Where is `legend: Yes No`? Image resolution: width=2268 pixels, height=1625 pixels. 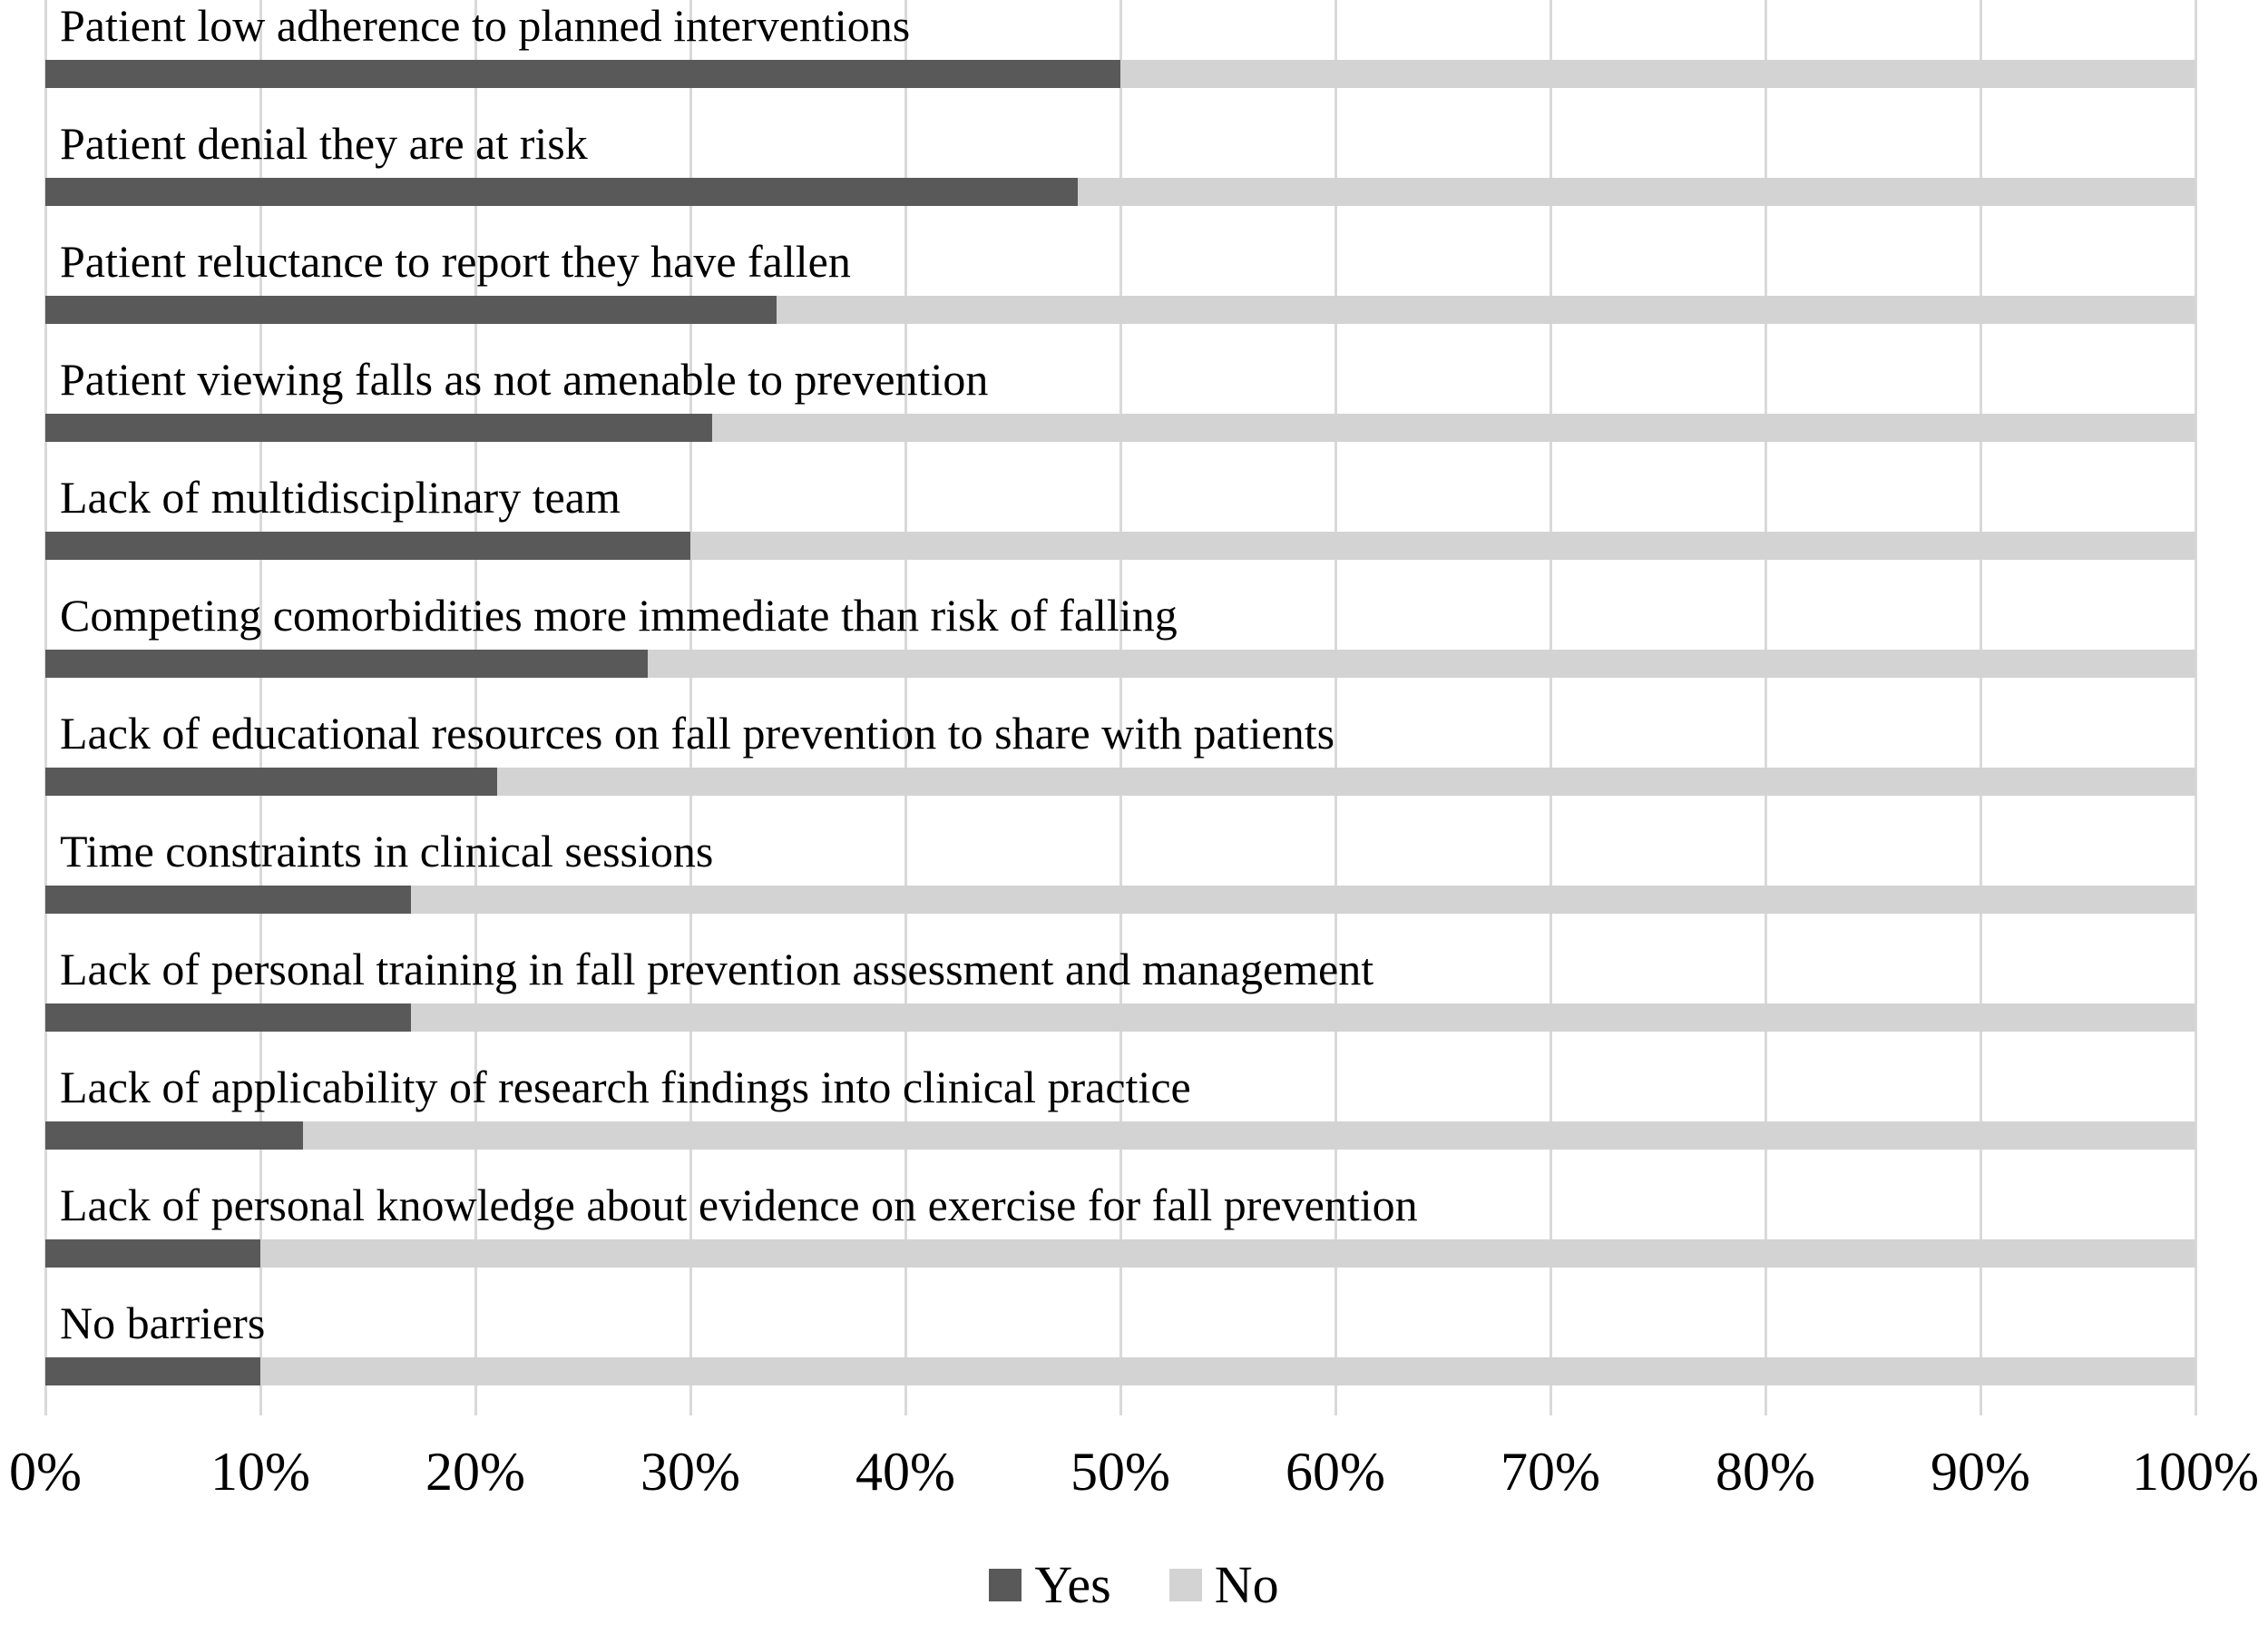 legend: Yes No is located at coordinates (1134, 1584).